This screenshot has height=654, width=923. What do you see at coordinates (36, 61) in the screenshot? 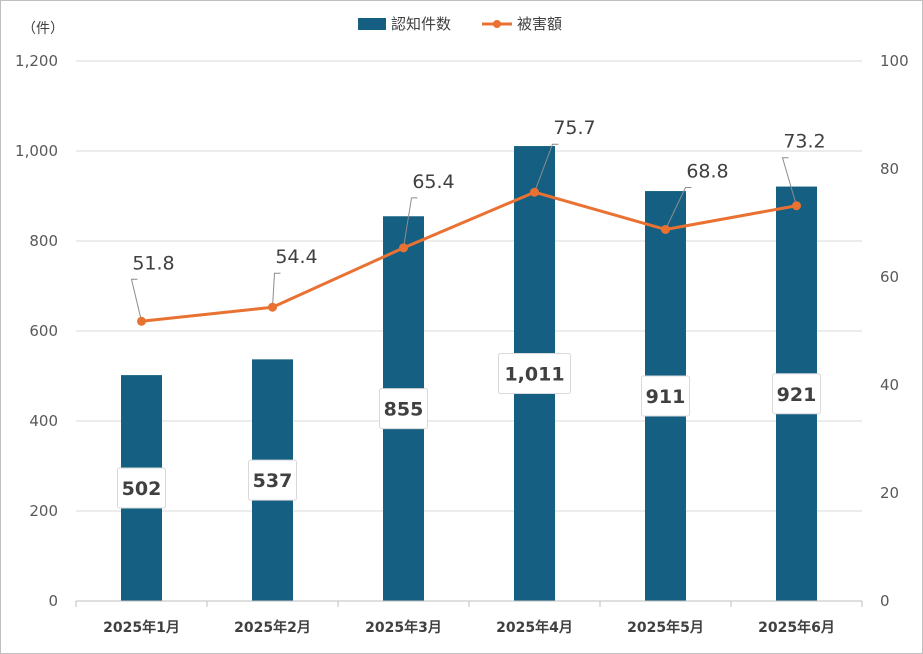
I see `y-left-tick-label: 1,200` at bounding box center [36, 61].